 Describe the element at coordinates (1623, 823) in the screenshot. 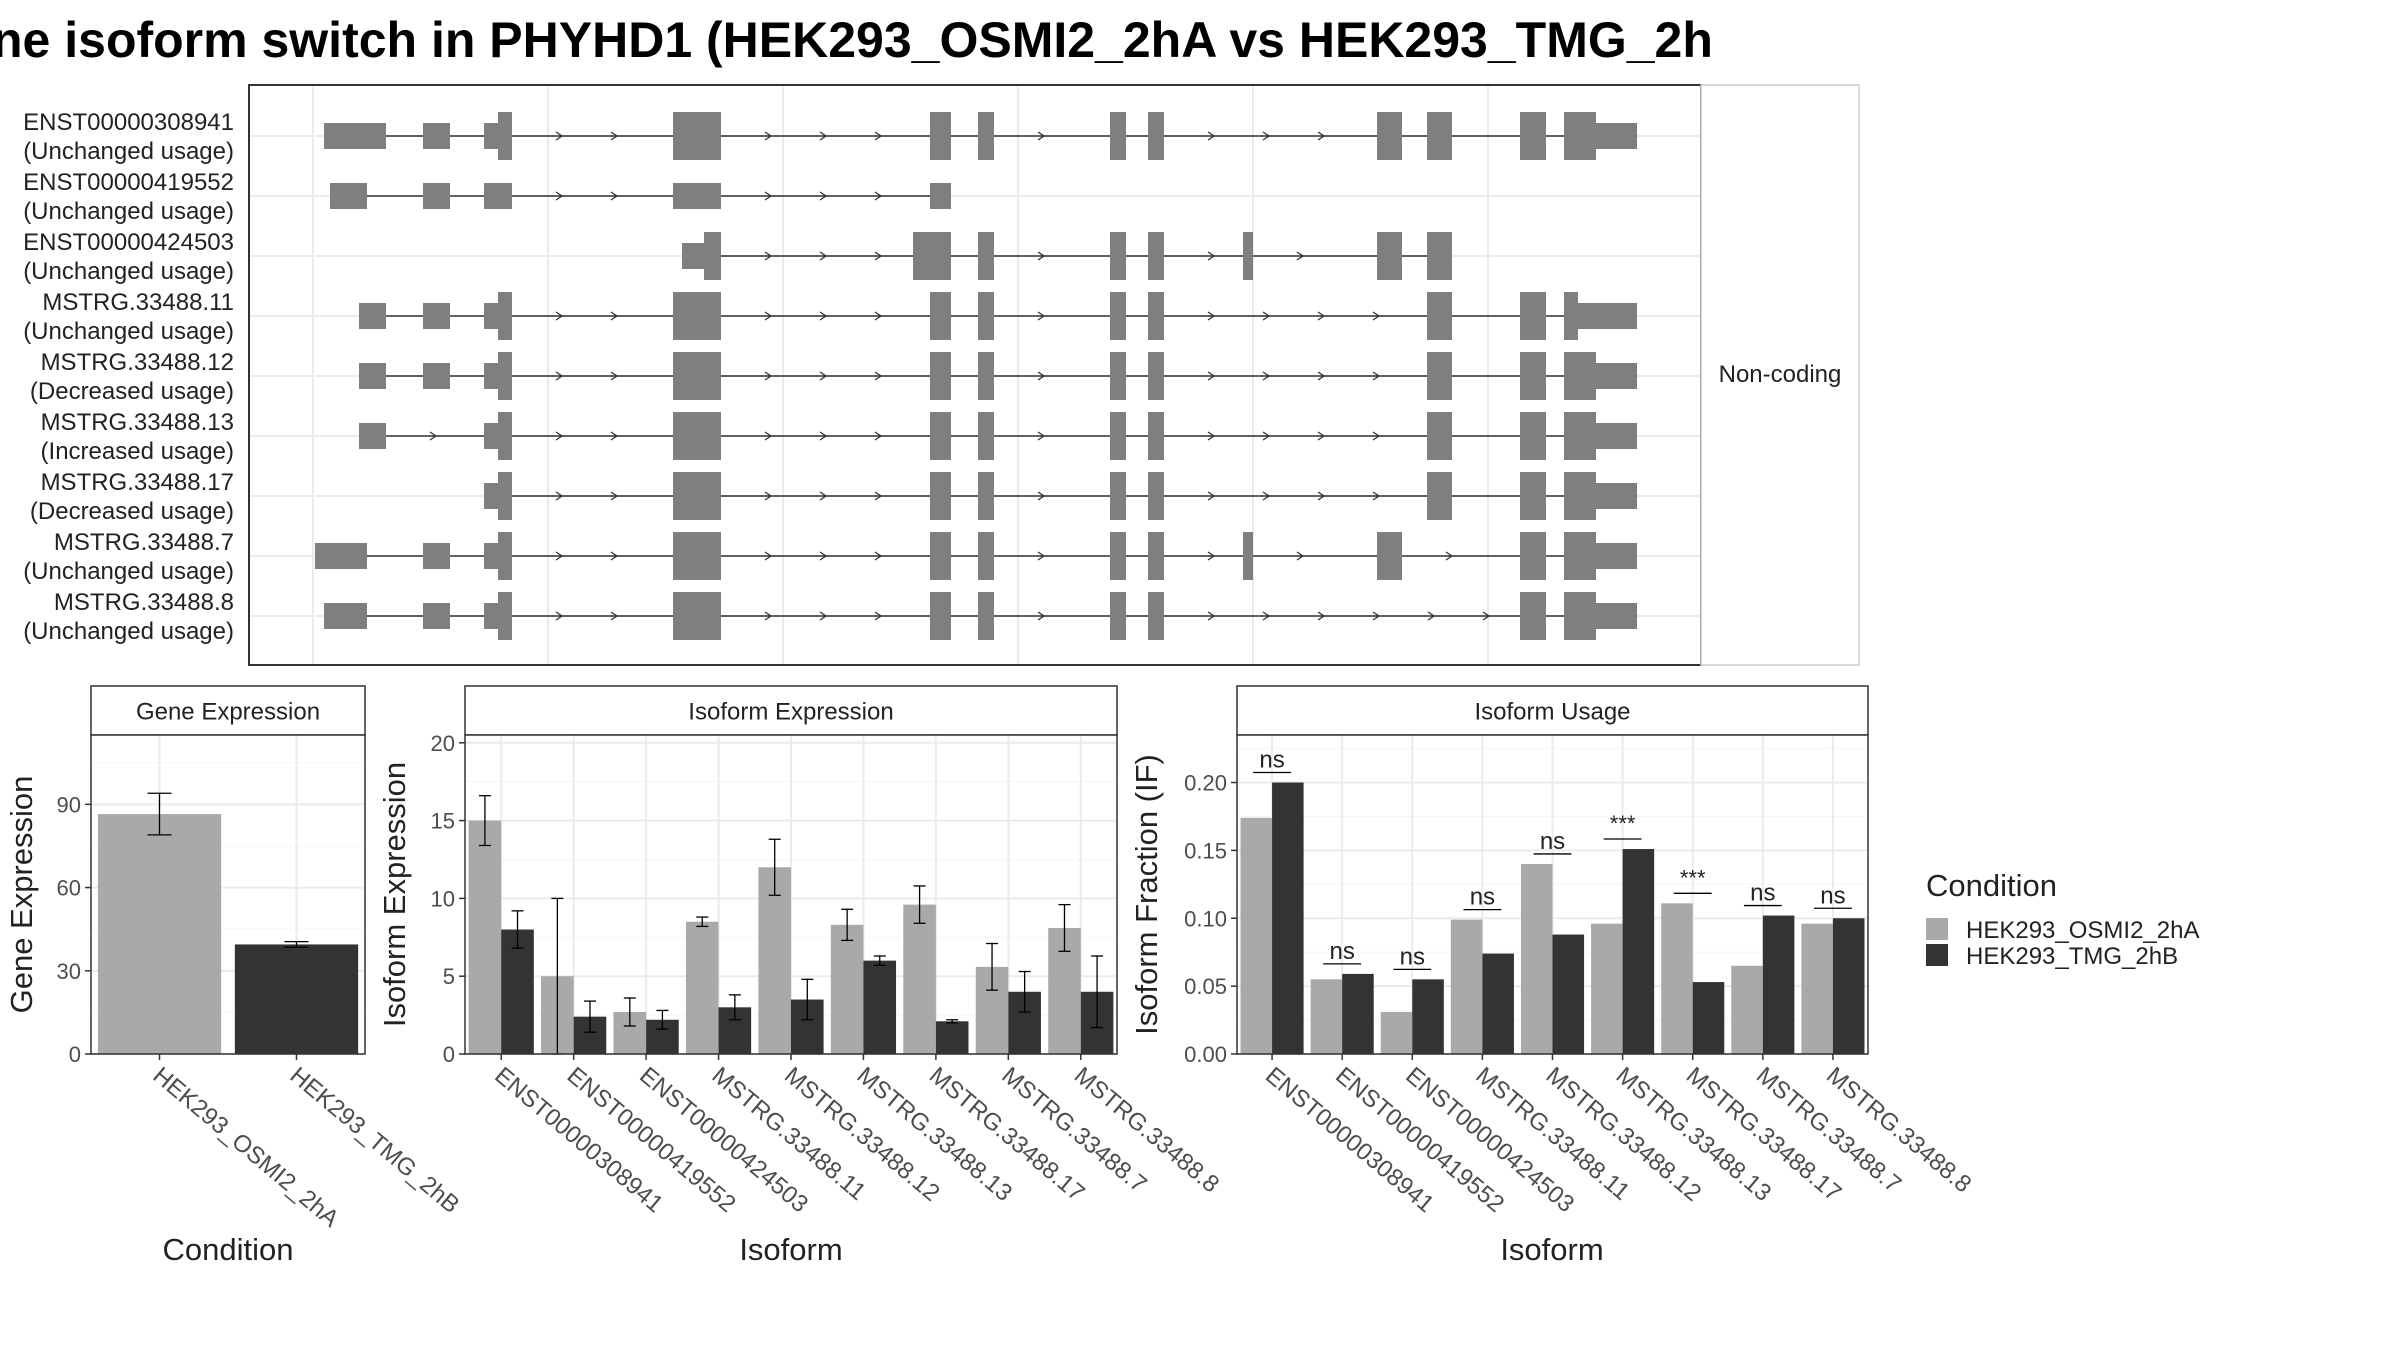

I see `significance-label: ***` at that location.